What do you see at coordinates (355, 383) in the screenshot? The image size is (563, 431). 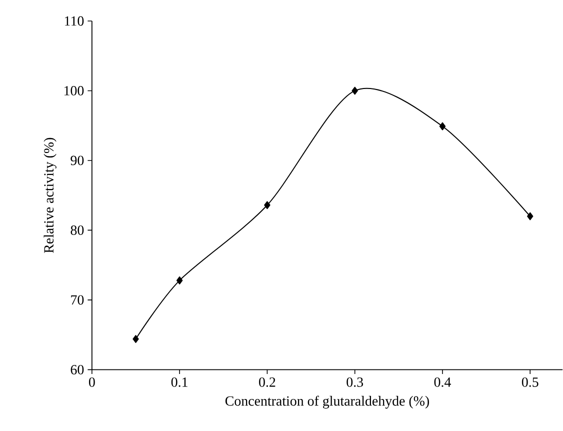 I see `x-tick-label: 0.3` at bounding box center [355, 383].